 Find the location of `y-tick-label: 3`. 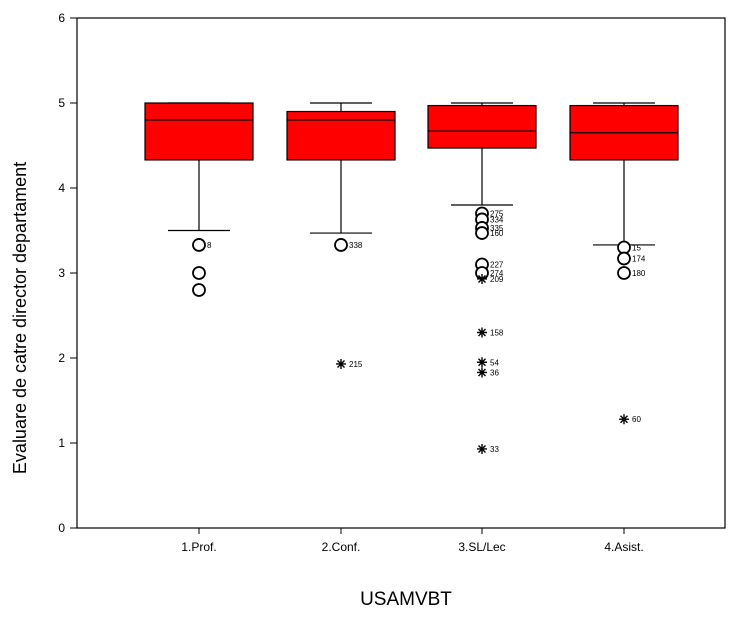

y-tick-label: 3 is located at coordinates (61, 273).